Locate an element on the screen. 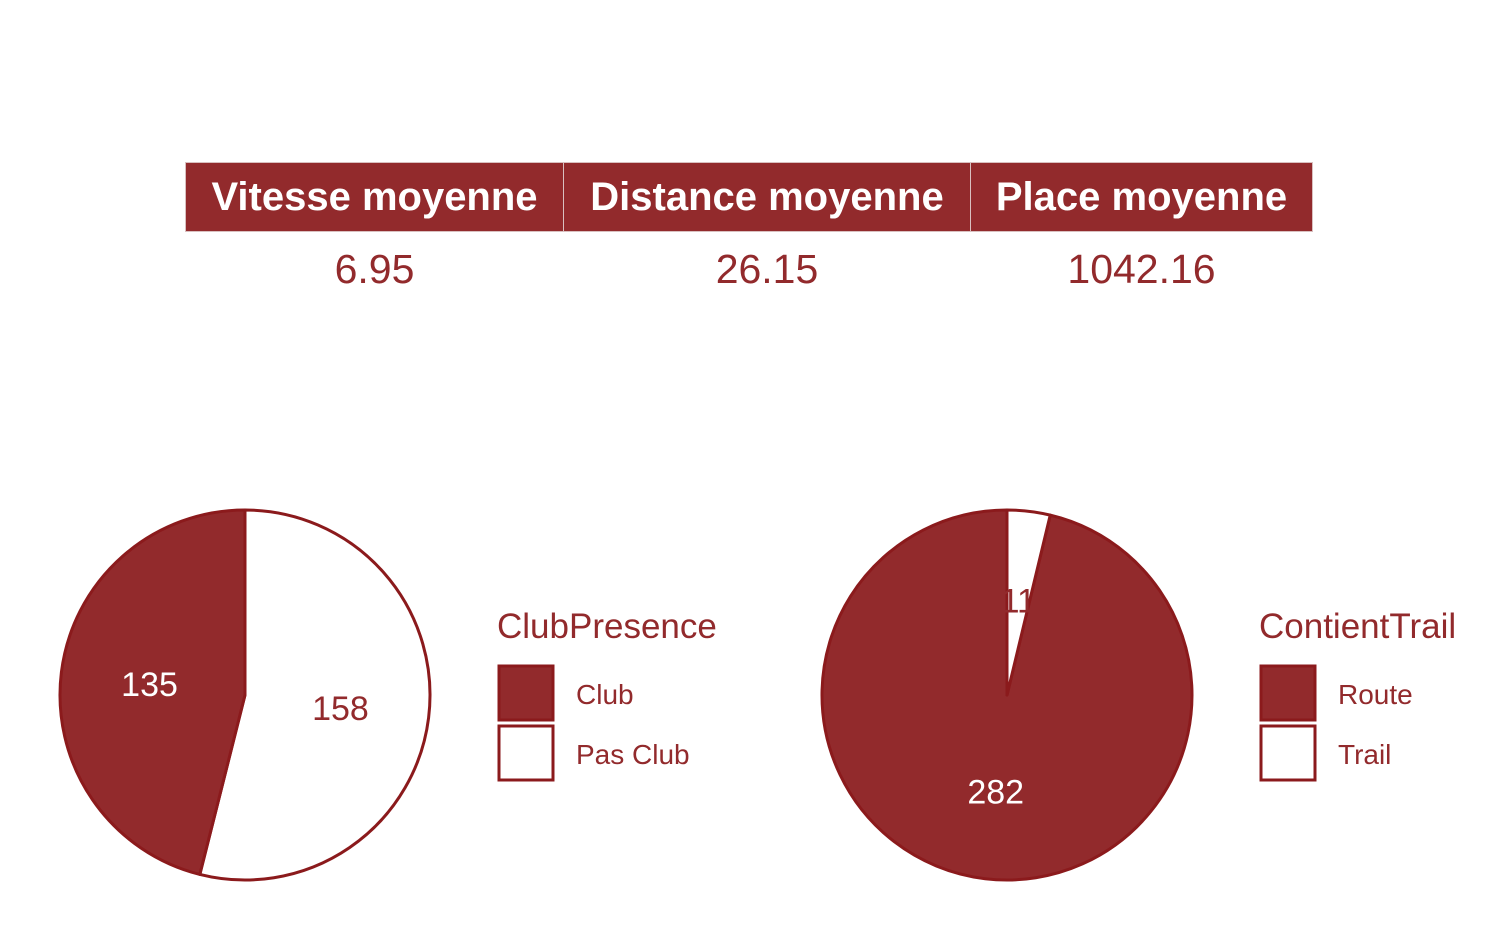 The height and width of the screenshot is (927, 1500). legend-label-club: Club is located at coordinates (605, 694).